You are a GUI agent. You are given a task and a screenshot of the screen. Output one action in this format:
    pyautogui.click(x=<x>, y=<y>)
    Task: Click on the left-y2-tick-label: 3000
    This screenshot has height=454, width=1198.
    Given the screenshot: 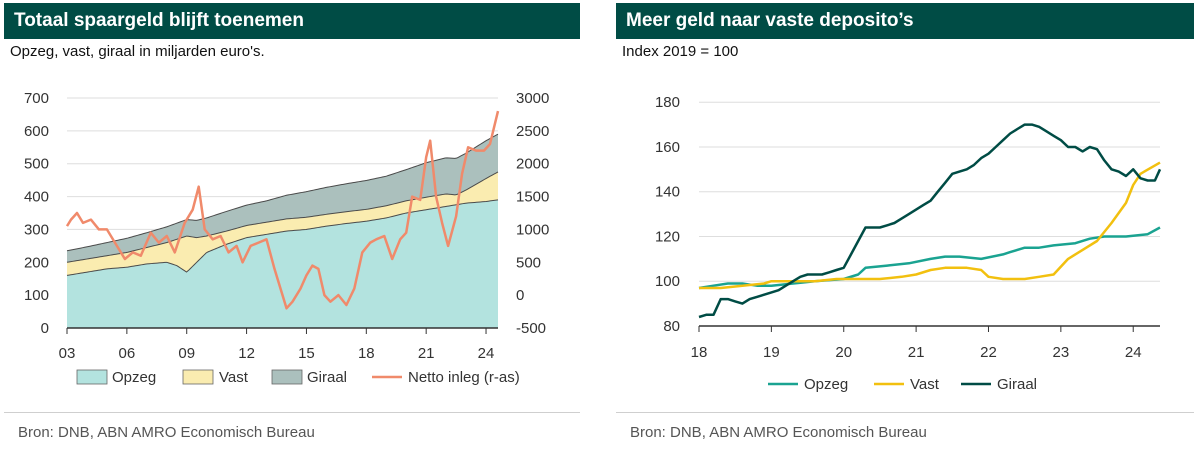 What is the action you would take?
    pyautogui.click(x=532, y=98)
    